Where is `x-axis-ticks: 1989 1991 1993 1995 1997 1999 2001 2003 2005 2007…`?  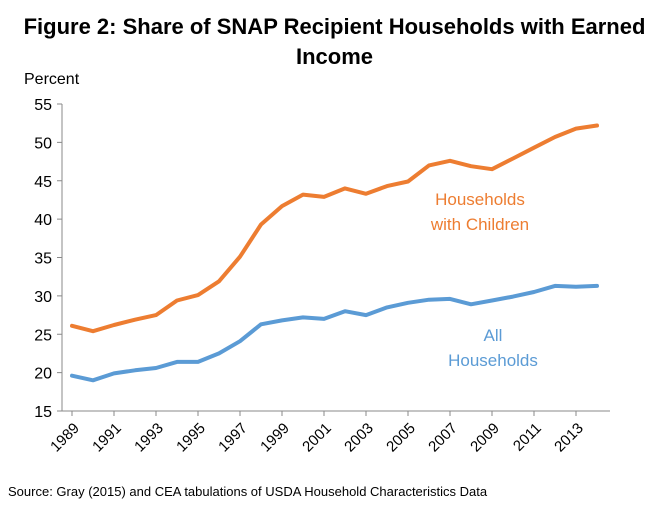 x-axis-ticks: 1989 1991 1993 1995 1997 1999 2001 2003 2005 2007… is located at coordinates (317, 433).